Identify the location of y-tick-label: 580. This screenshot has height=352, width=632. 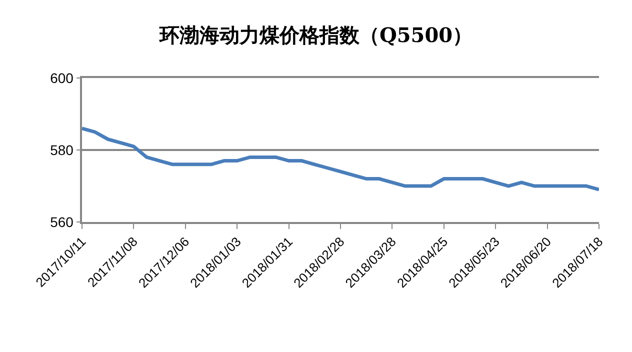
(62, 150).